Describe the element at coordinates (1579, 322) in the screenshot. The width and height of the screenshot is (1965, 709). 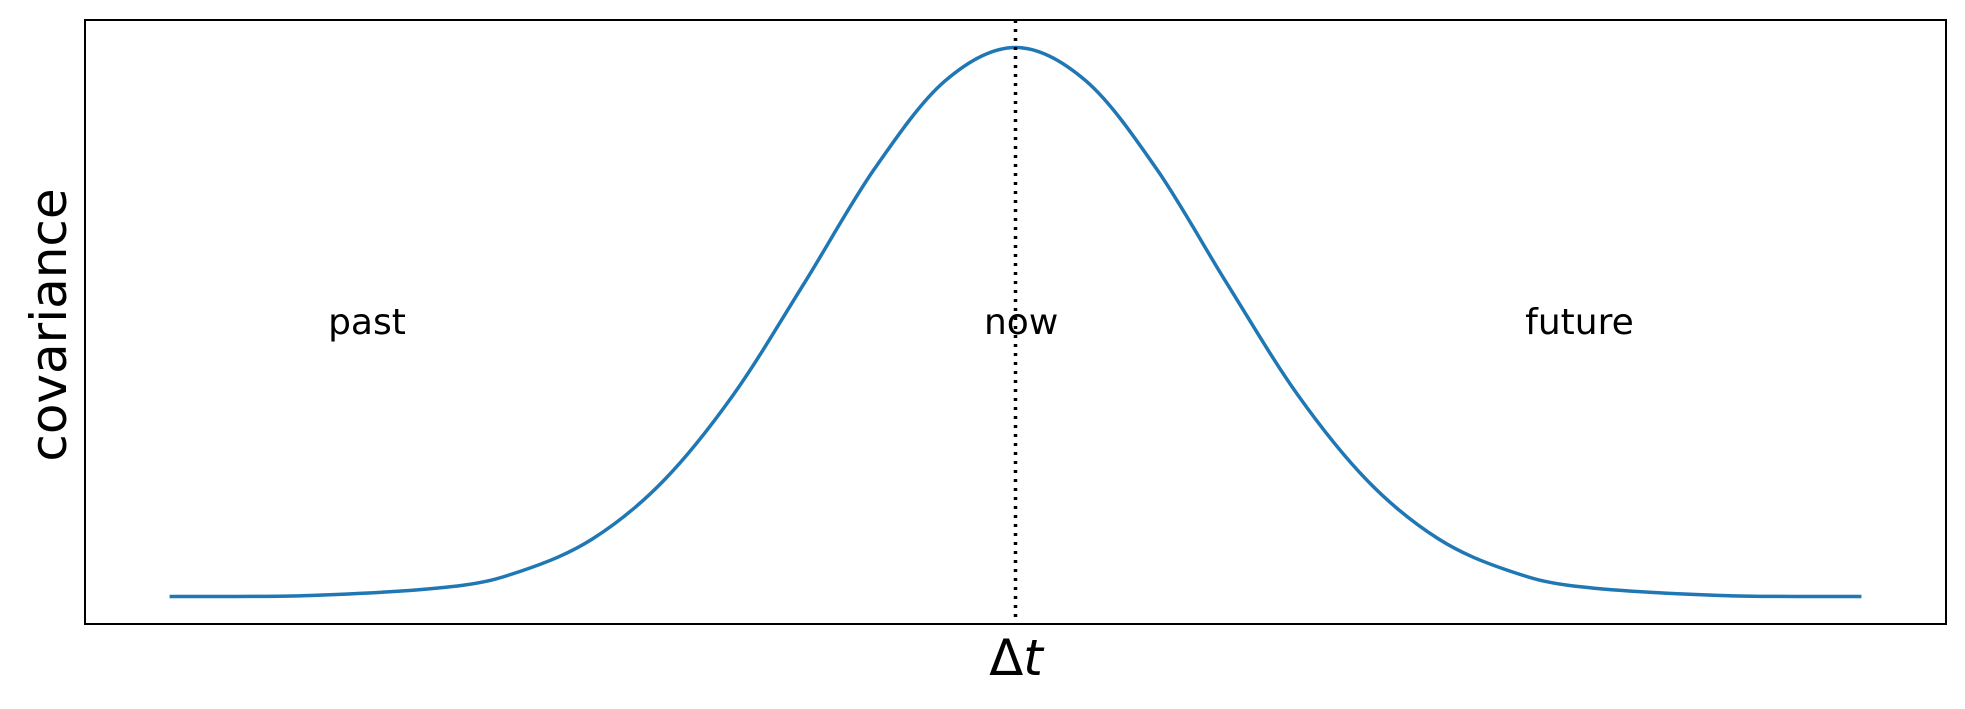
I see `annotation-future: future` at that location.